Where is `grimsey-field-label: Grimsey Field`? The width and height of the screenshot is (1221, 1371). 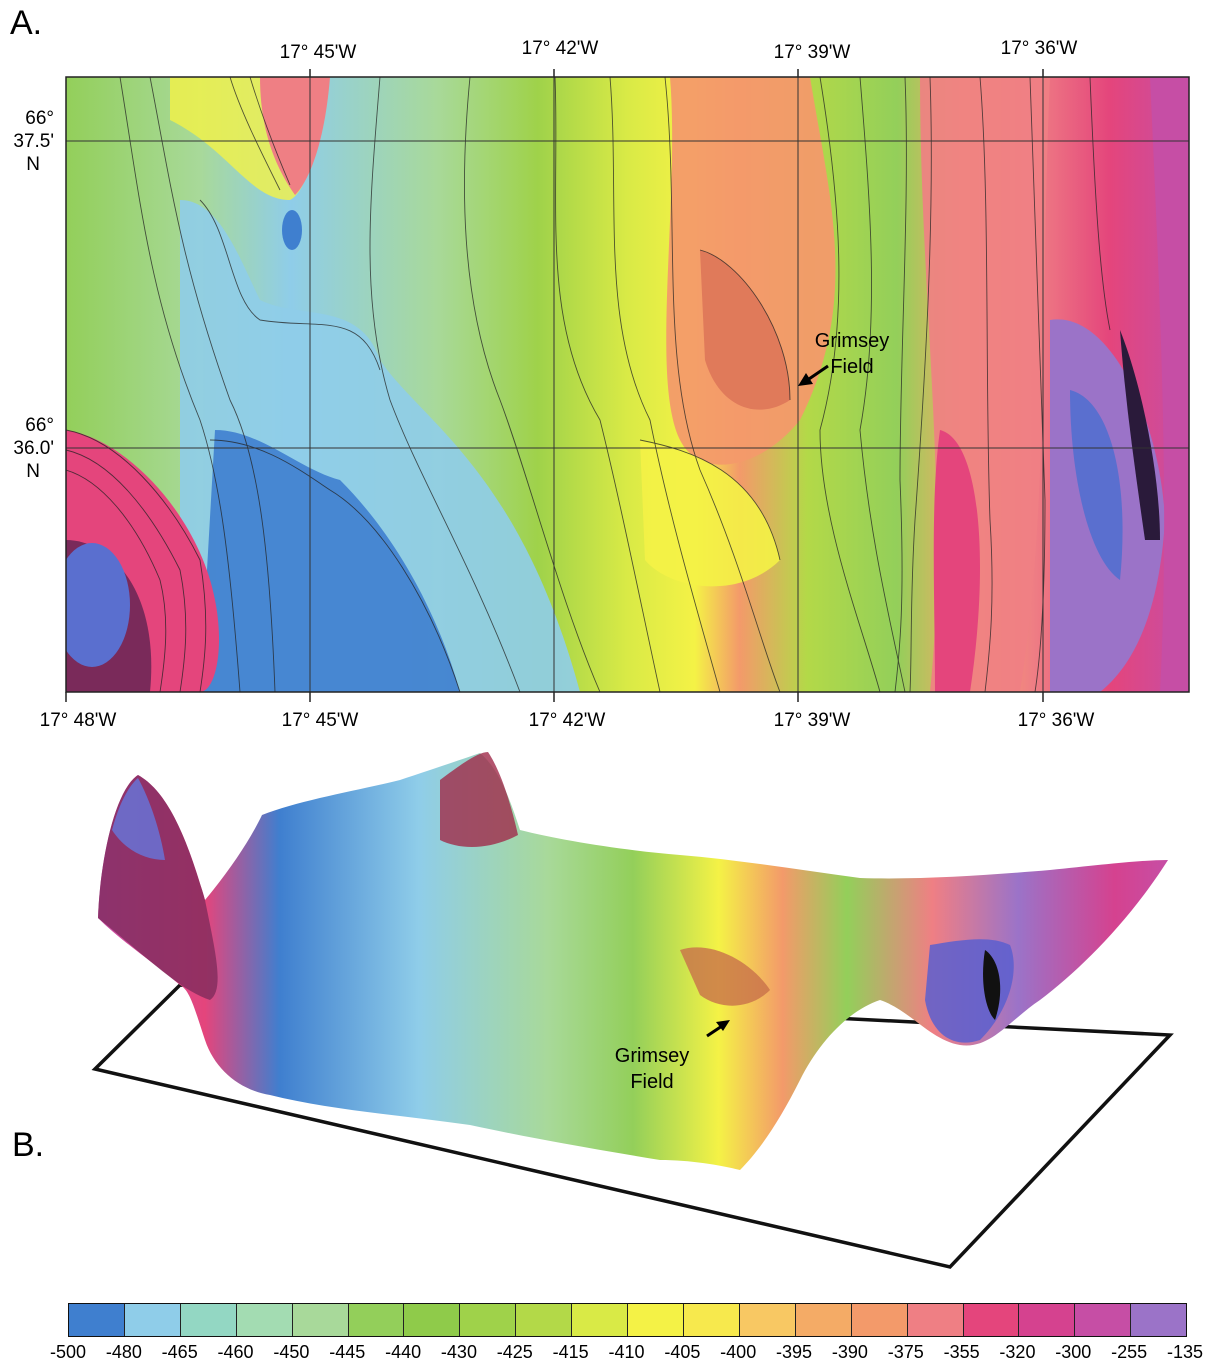
grimsey-field-label: Grimsey Field is located at coordinates (852, 354).